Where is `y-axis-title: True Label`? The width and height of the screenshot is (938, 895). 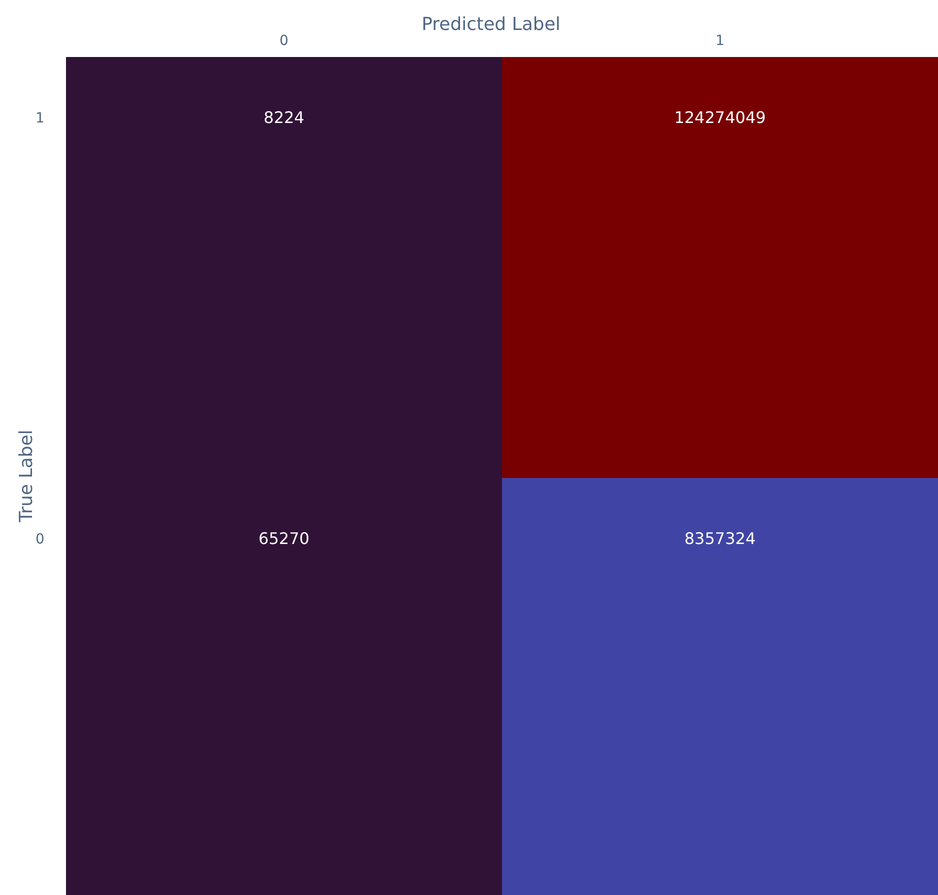
y-axis-title: True Label is located at coordinates (26, 477).